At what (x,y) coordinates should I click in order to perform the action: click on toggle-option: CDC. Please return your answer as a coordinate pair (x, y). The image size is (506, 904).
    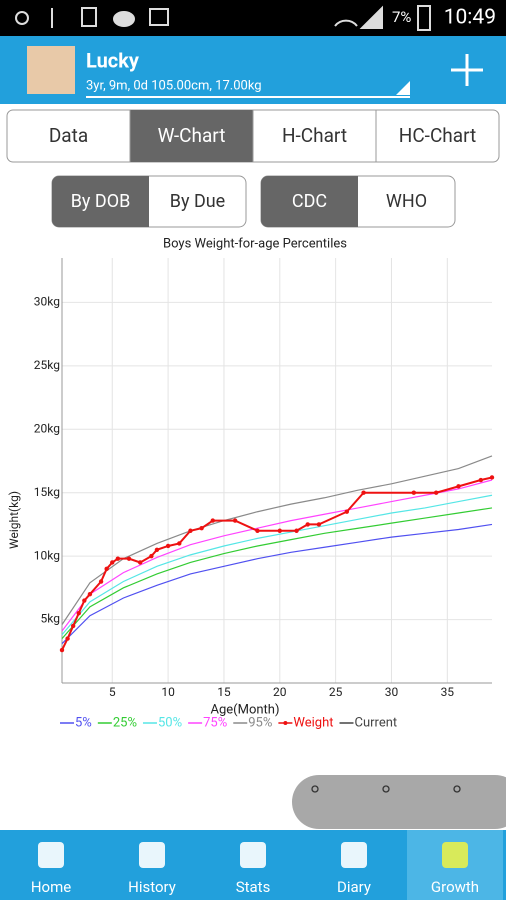
    Looking at the image, I should click on (309, 201).